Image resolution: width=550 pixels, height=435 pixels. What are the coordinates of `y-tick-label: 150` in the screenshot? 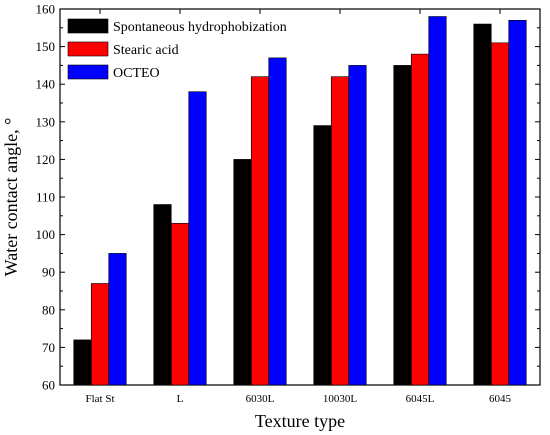 It's located at (46, 46).